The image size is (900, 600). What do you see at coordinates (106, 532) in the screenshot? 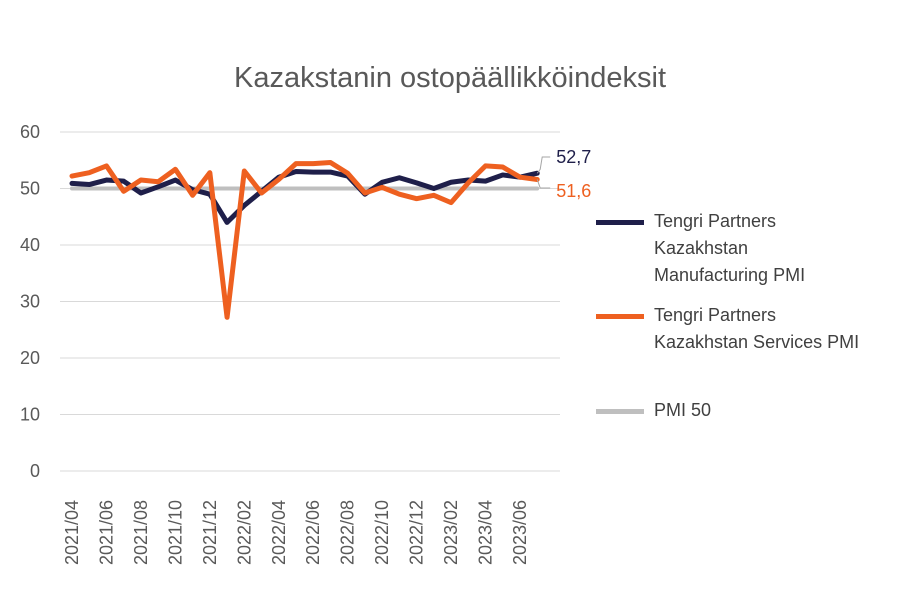
I see `x-tick-label: 2021/06` at bounding box center [106, 532].